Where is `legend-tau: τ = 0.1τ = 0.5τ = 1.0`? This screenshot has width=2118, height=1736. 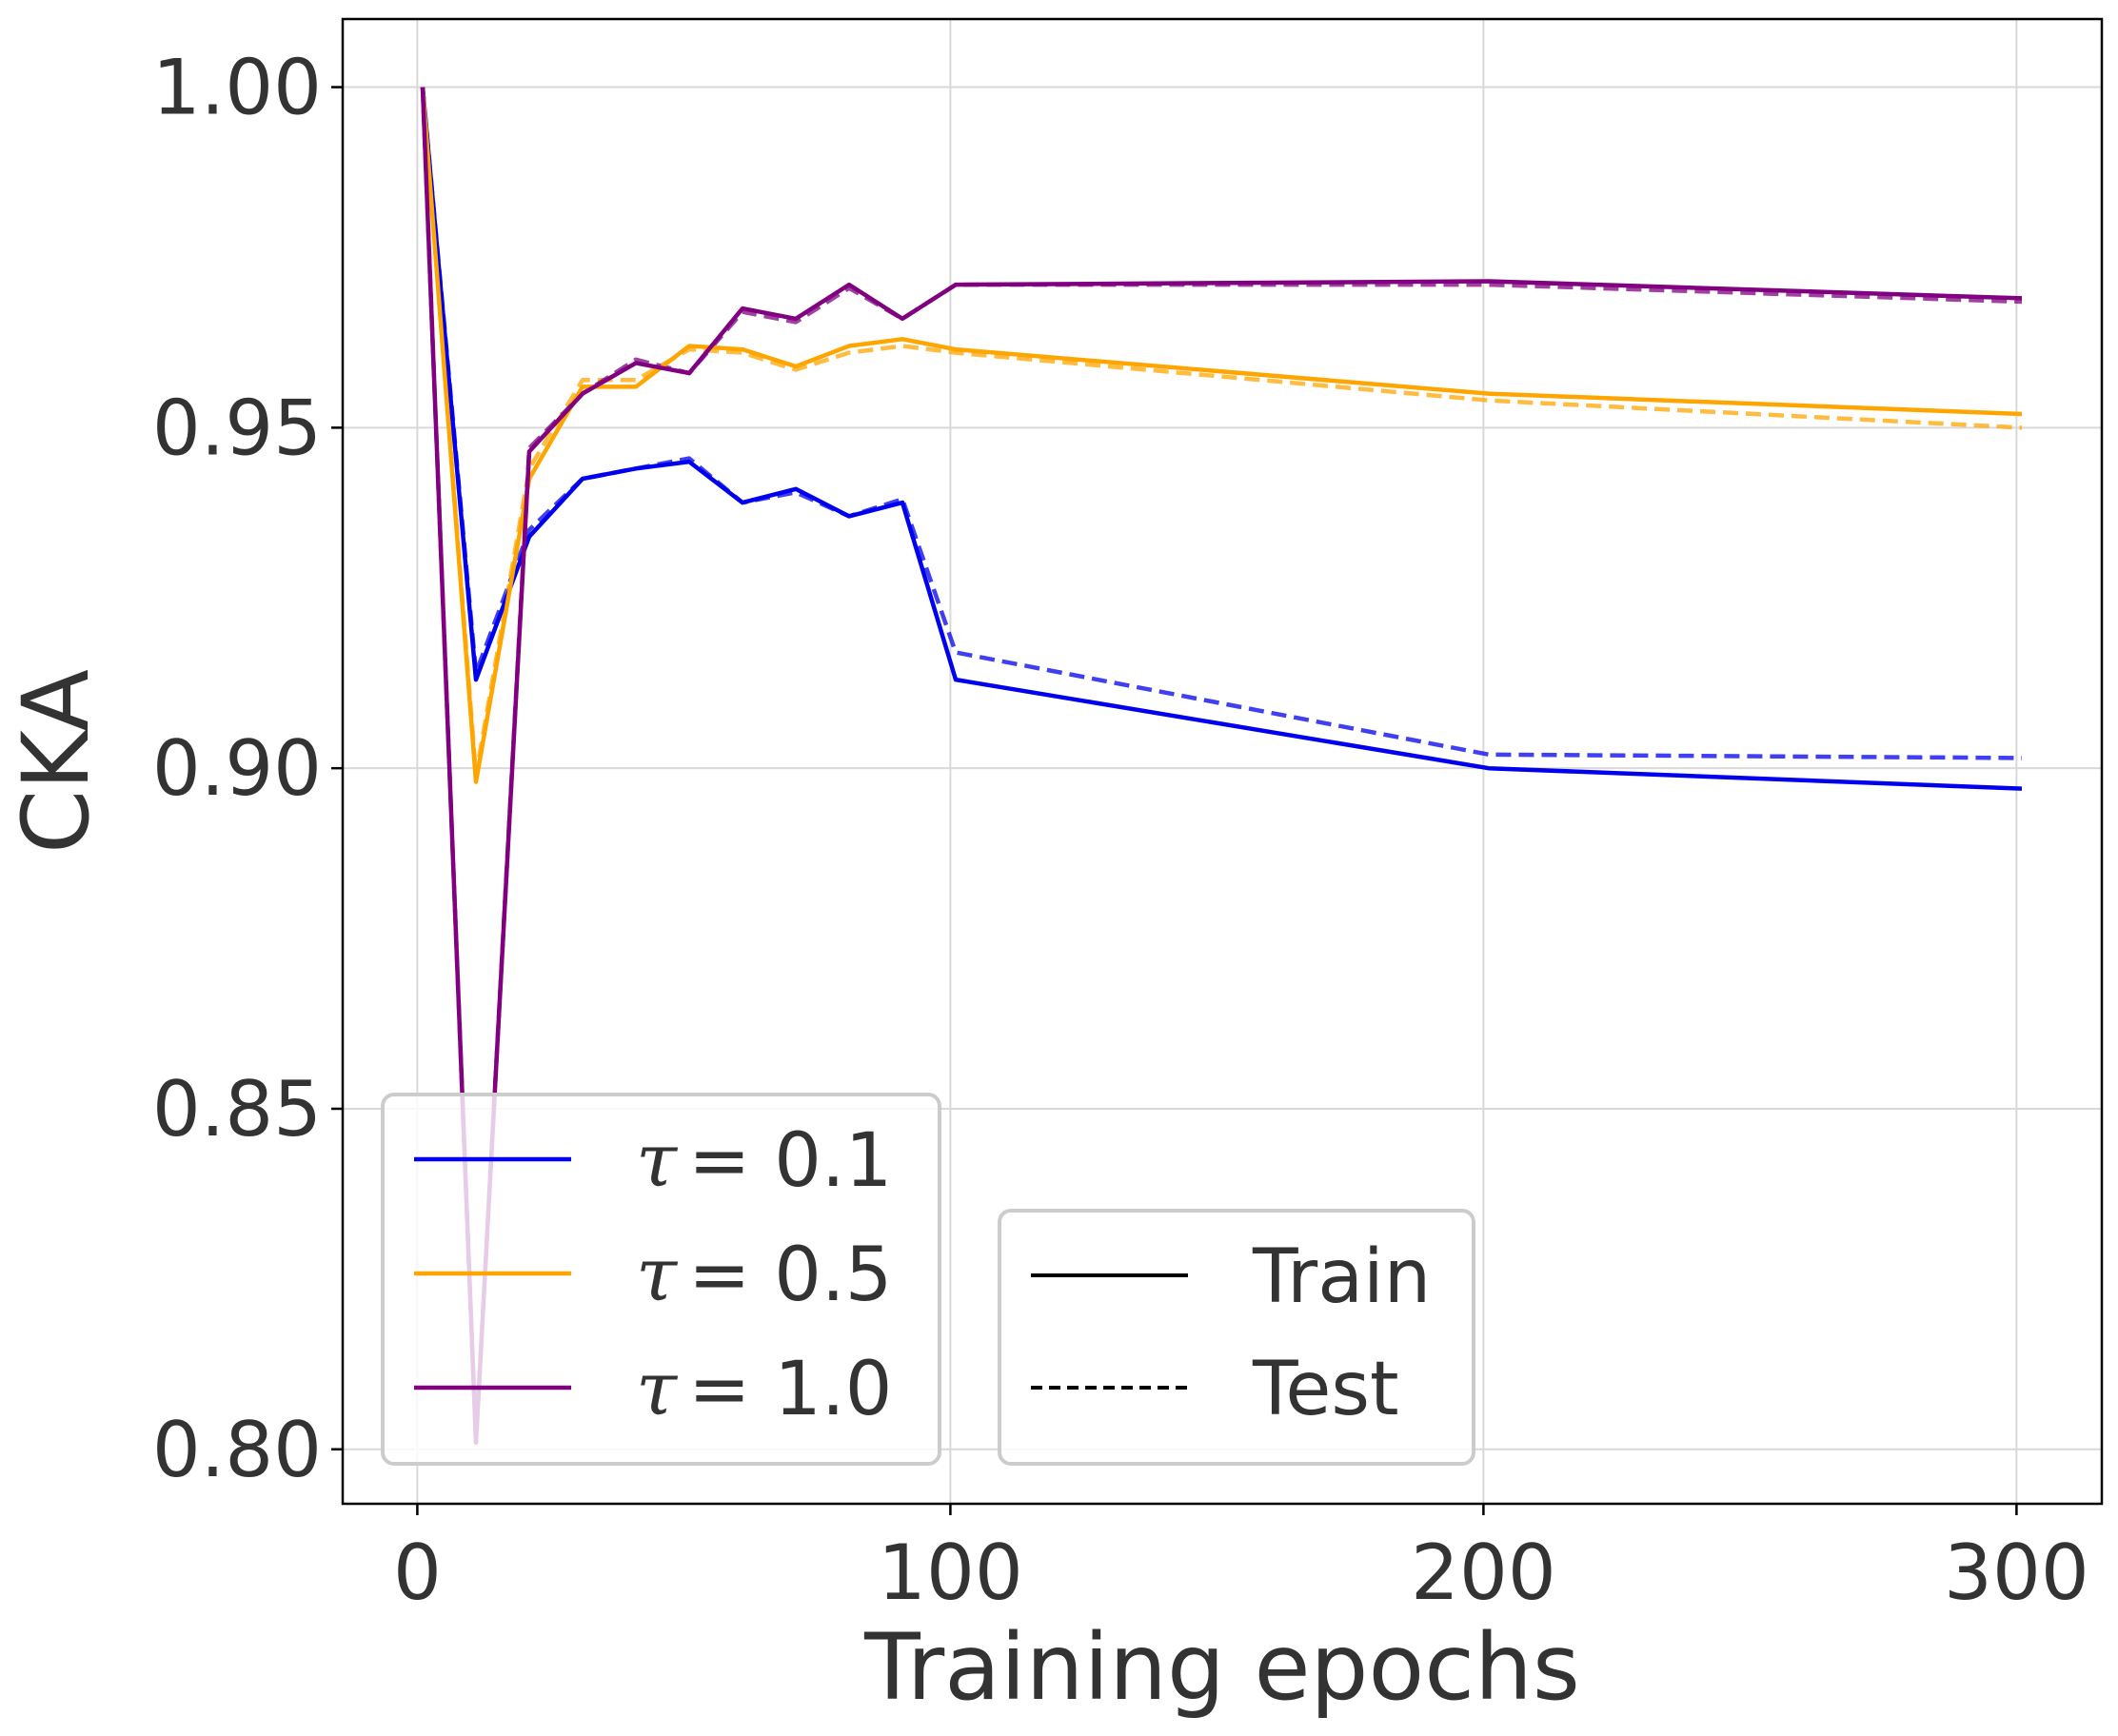 legend-tau: τ = 0.1τ = 0.5τ = 1.0 is located at coordinates (661, 1279).